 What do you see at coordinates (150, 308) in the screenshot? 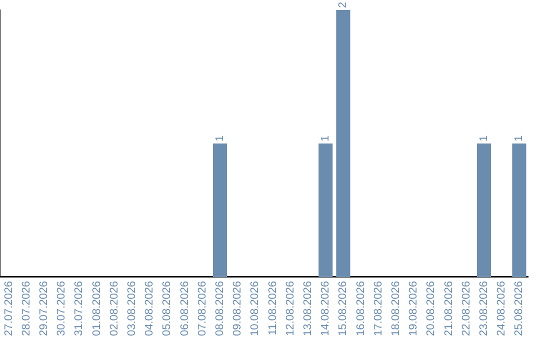
I see `x-tick-label: 04.08.2026` at bounding box center [150, 308].